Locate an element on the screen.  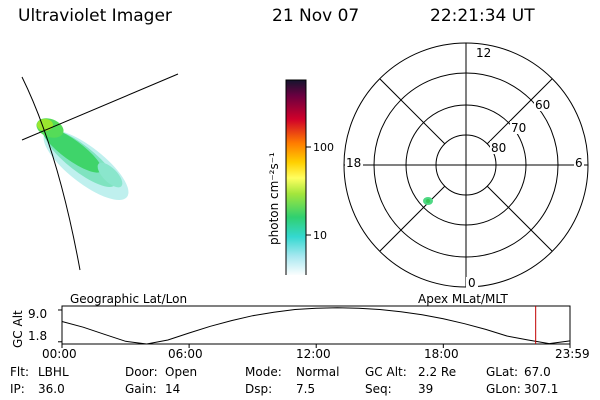
footer-key: GLat: is located at coordinates (502, 372).